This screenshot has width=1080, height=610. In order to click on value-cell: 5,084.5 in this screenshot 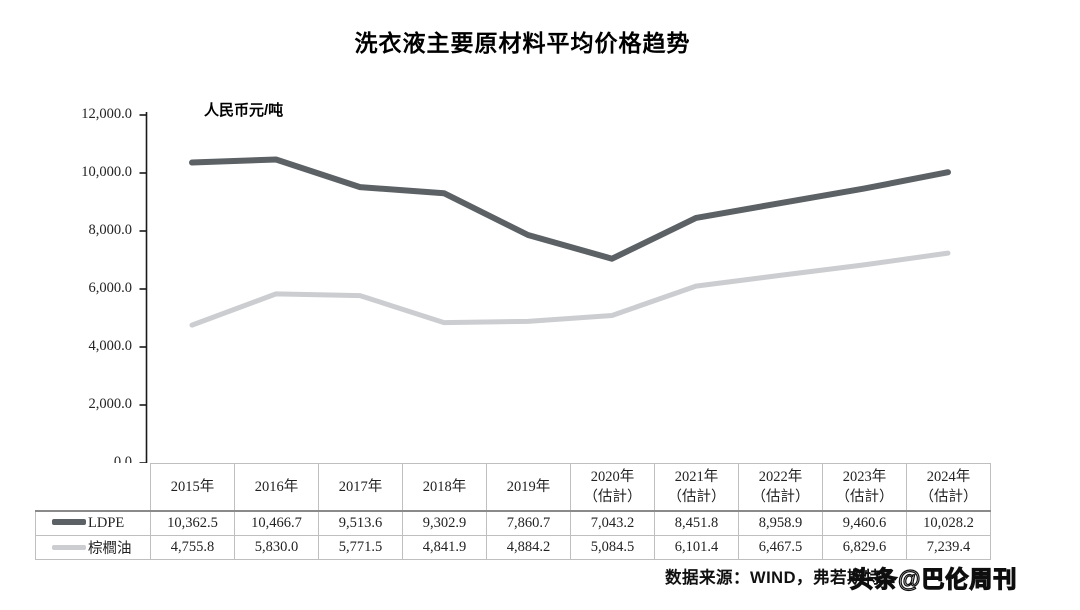, I will do `click(612, 547)`.